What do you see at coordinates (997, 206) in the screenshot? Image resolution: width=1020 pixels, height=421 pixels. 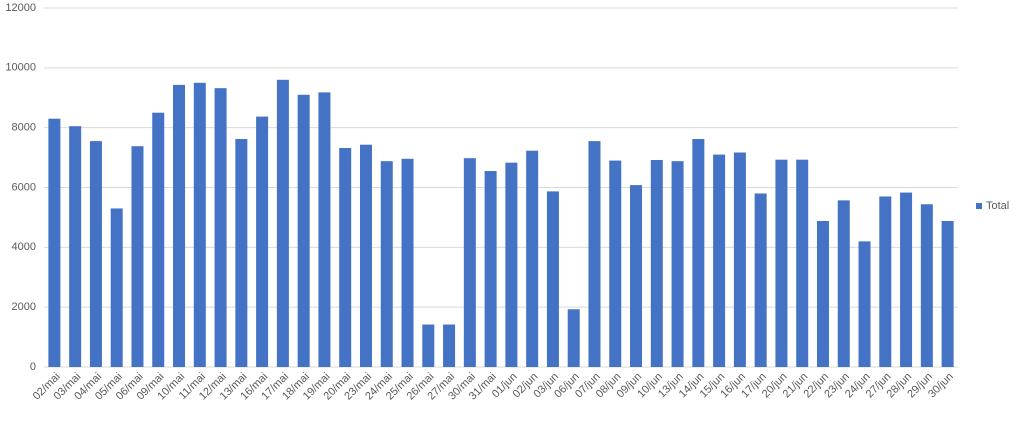 I see `legend-label: Total` at bounding box center [997, 206].